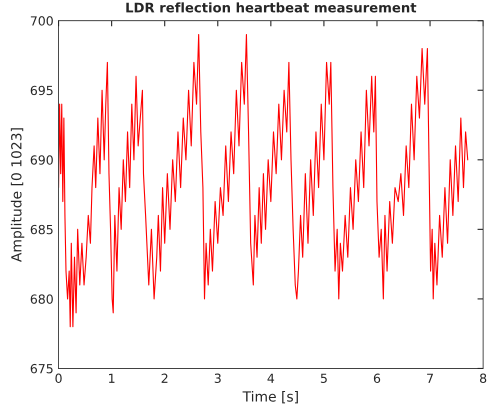  What do you see at coordinates (377, 378) in the screenshot?
I see `x-tick-label: 6` at bounding box center [377, 378].